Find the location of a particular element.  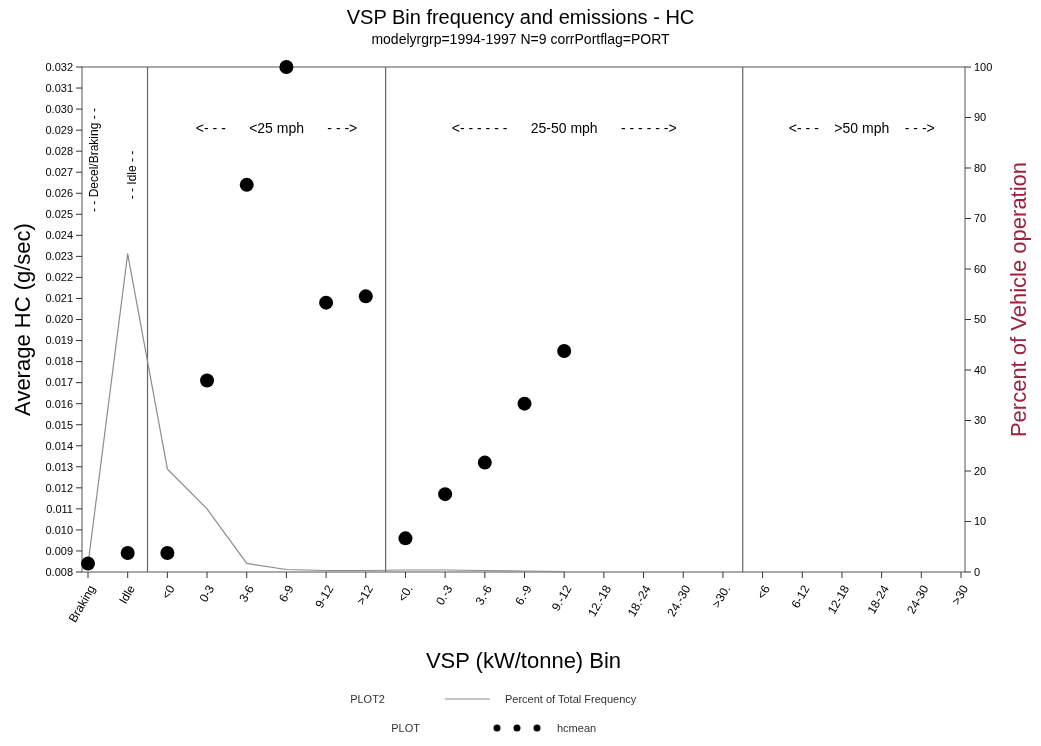

y2-tick-label: 90 is located at coordinates (980, 117).